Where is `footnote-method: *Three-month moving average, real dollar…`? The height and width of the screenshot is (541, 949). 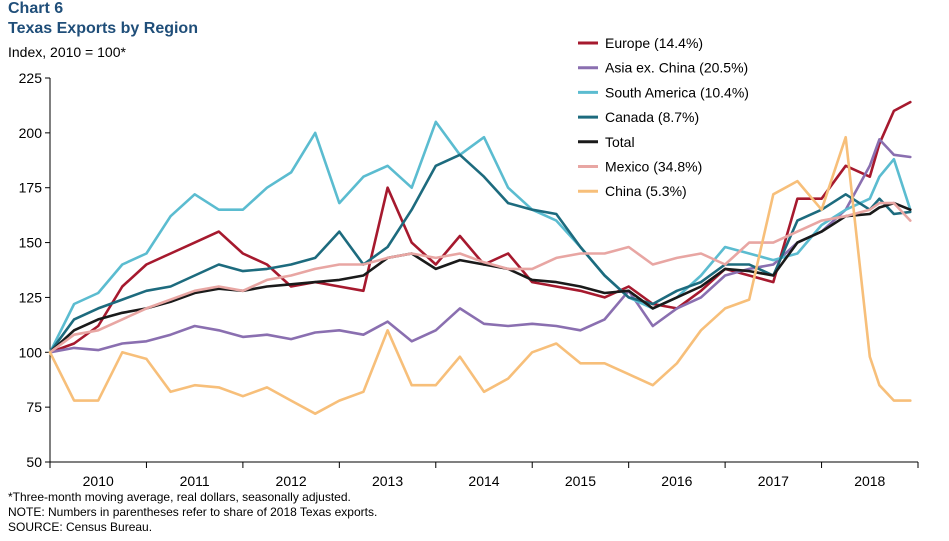 footnote-method: *Three-month moving average, real dollar… is located at coordinates (179, 497).